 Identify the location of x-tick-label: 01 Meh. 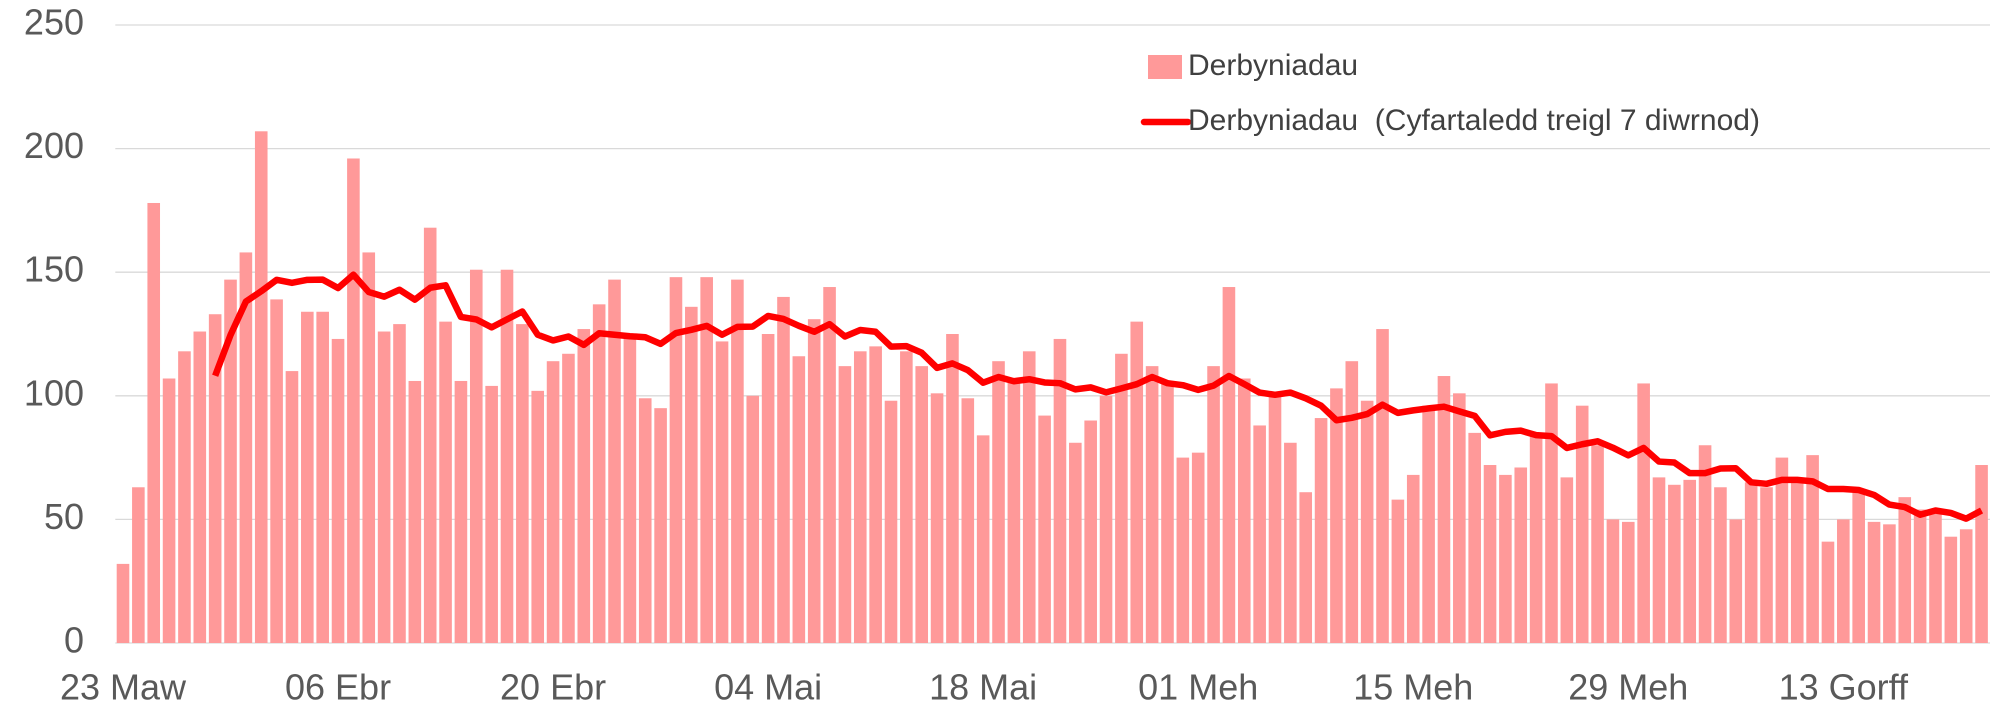
(1198, 687).